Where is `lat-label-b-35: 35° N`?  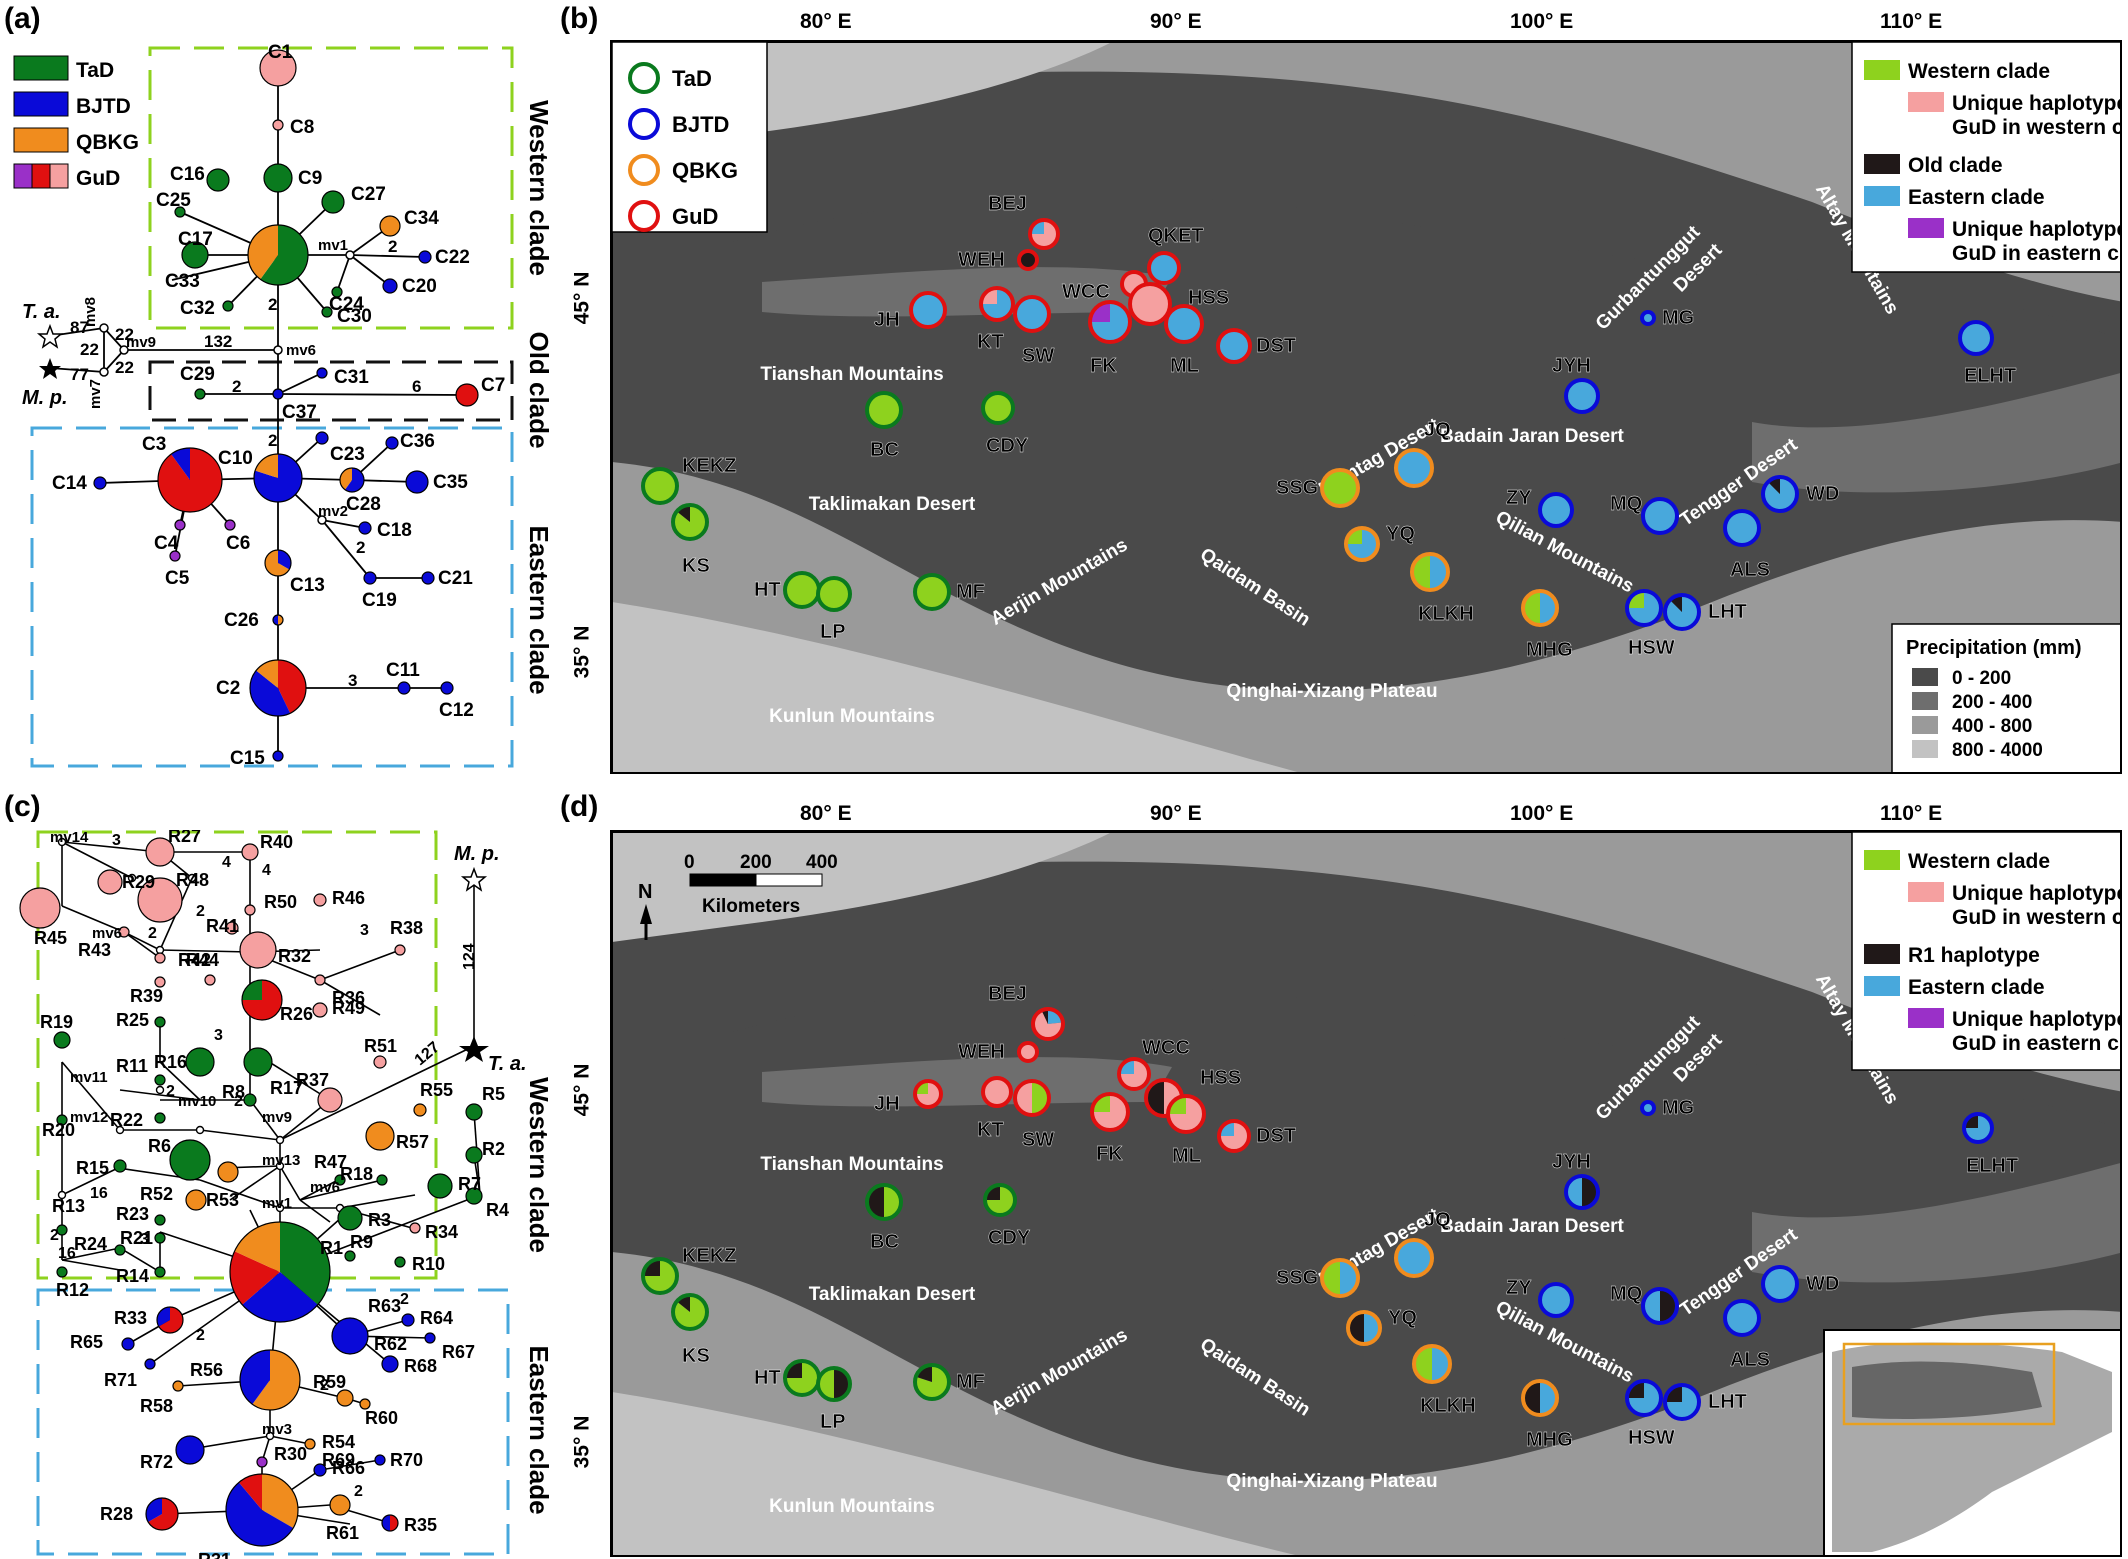 lat-label-b-35: 35° N is located at coordinates (582, 652).